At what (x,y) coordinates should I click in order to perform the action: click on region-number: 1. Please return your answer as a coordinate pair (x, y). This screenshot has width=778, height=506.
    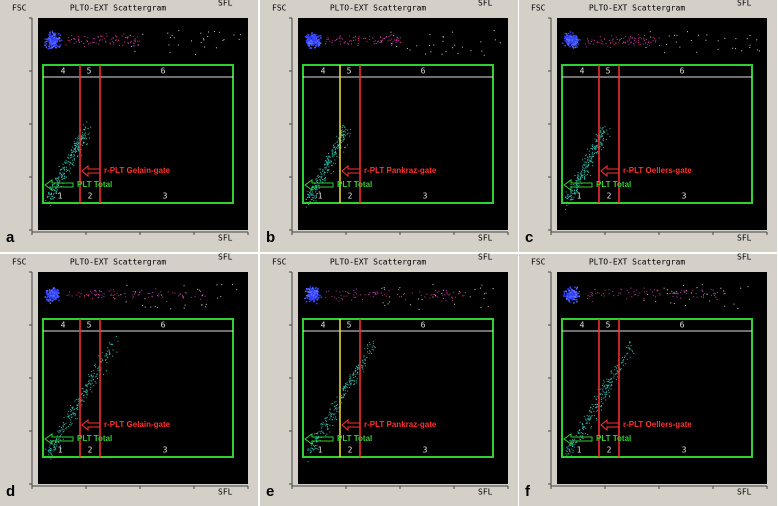
    Looking at the image, I should click on (320, 196).